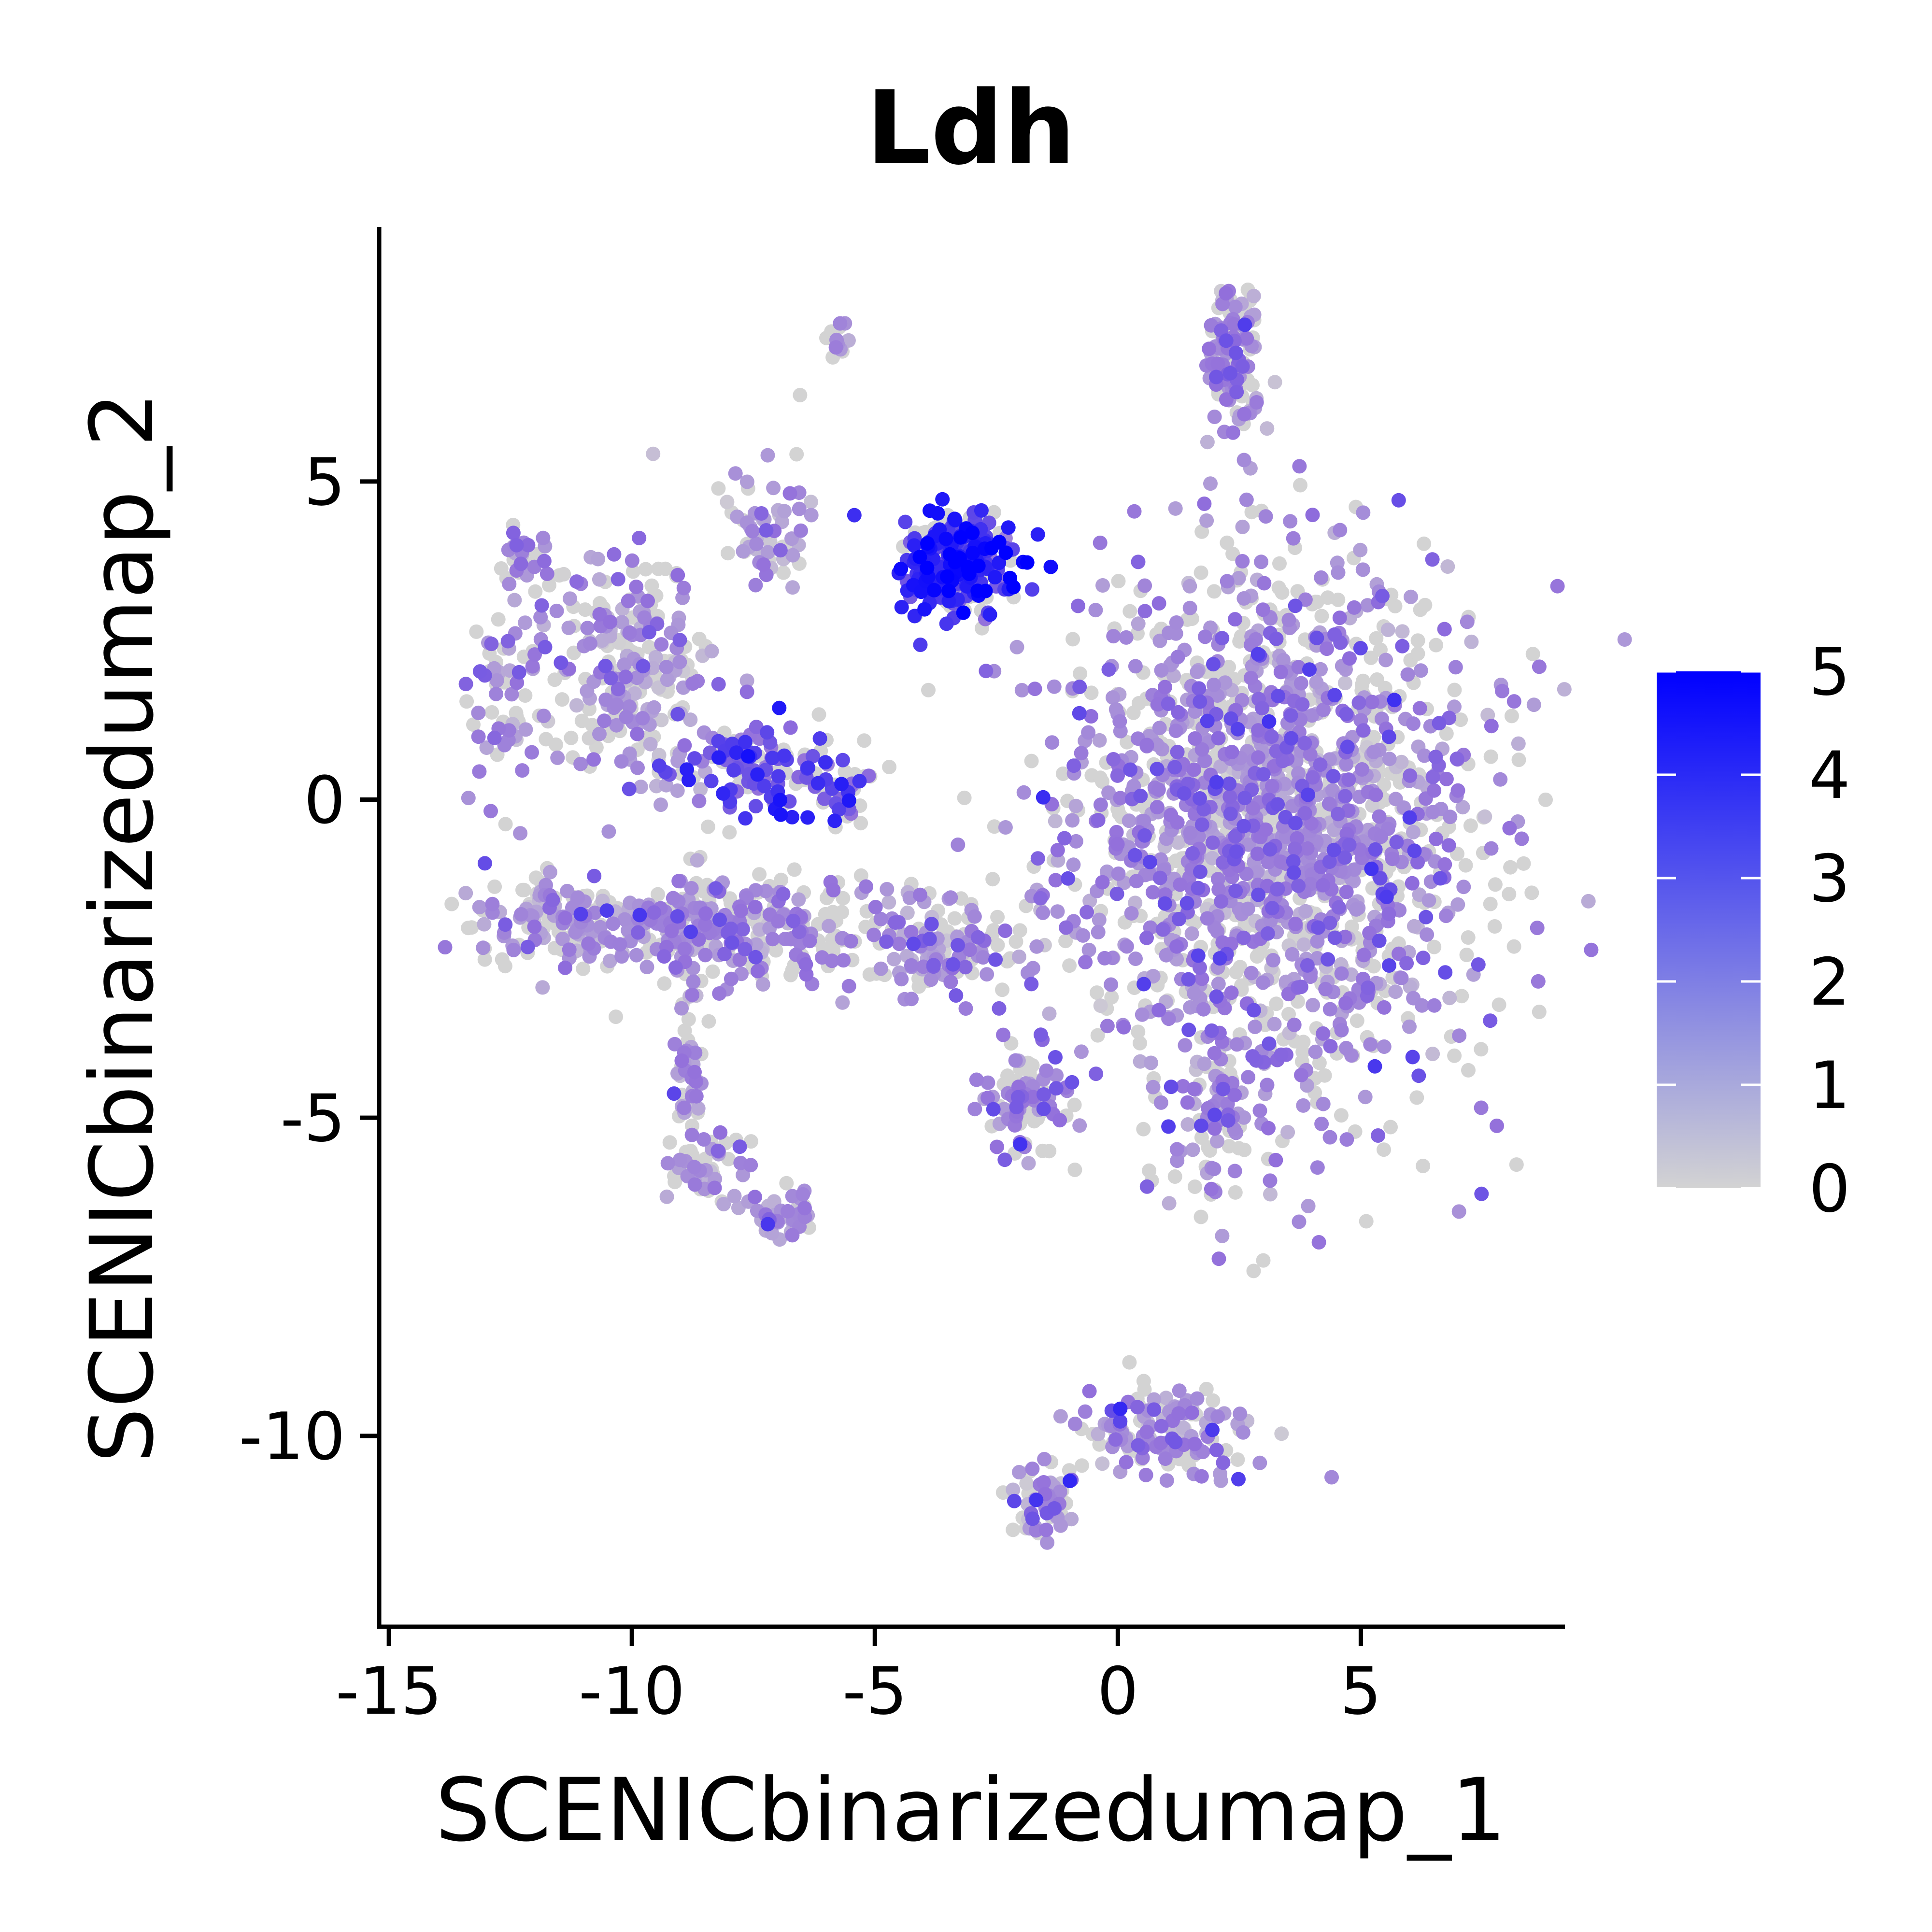  What do you see at coordinates (1829, 775) in the screenshot?
I see `colorbar-tick-label: 4` at bounding box center [1829, 775].